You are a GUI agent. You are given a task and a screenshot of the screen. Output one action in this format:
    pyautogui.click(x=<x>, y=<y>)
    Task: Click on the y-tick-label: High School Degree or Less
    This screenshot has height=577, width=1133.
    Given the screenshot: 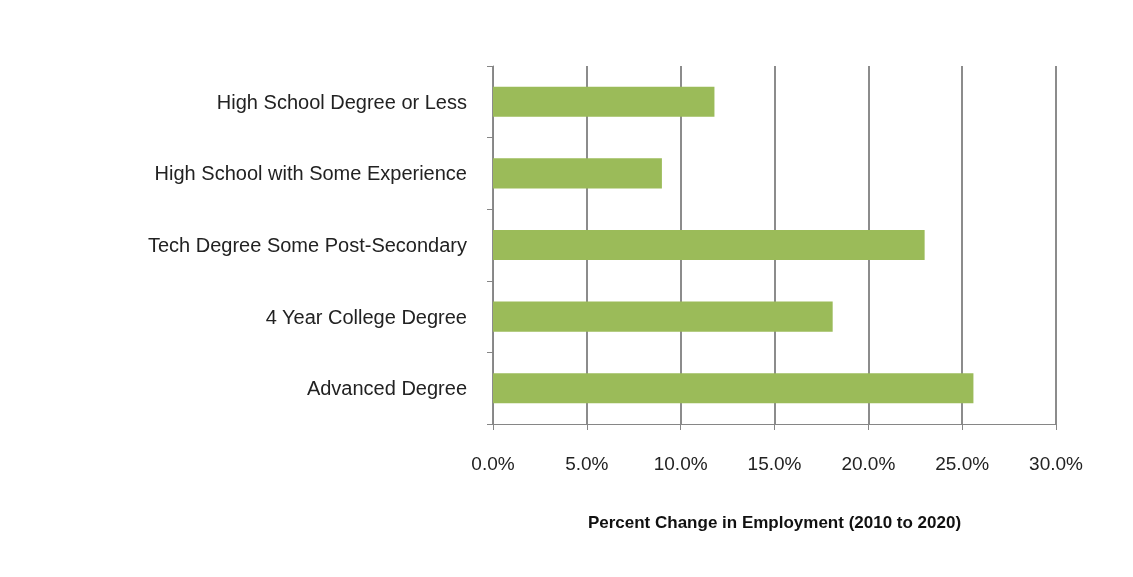 What is the action you would take?
    pyautogui.click(x=341, y=101)
    